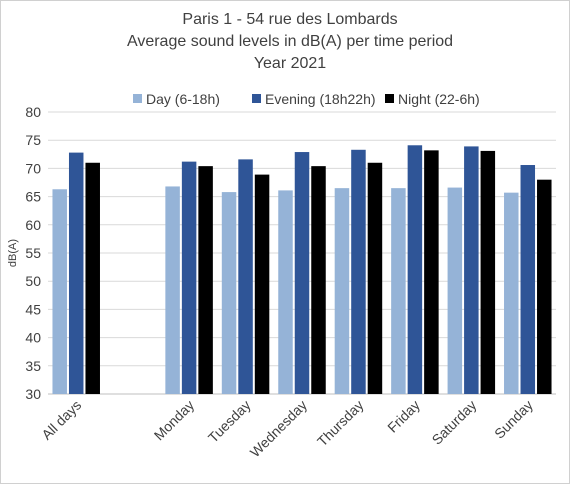 The width and height of the screenshot is (570, 484). I want to click on y-tick-label: 70, so click(33, 168).